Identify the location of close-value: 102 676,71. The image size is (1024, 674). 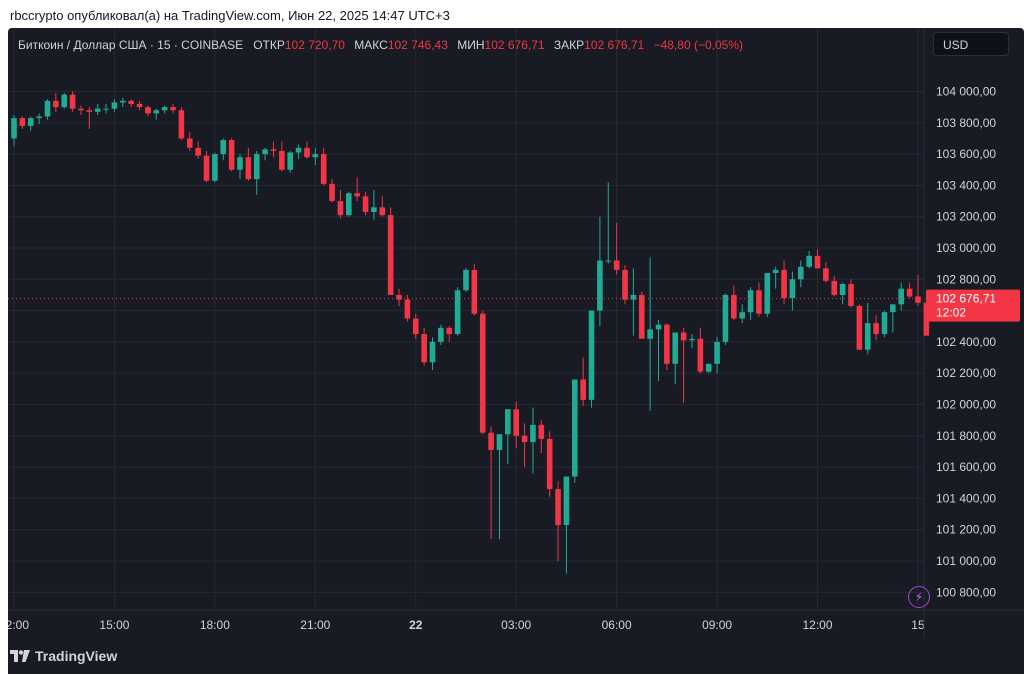
(614, 45).